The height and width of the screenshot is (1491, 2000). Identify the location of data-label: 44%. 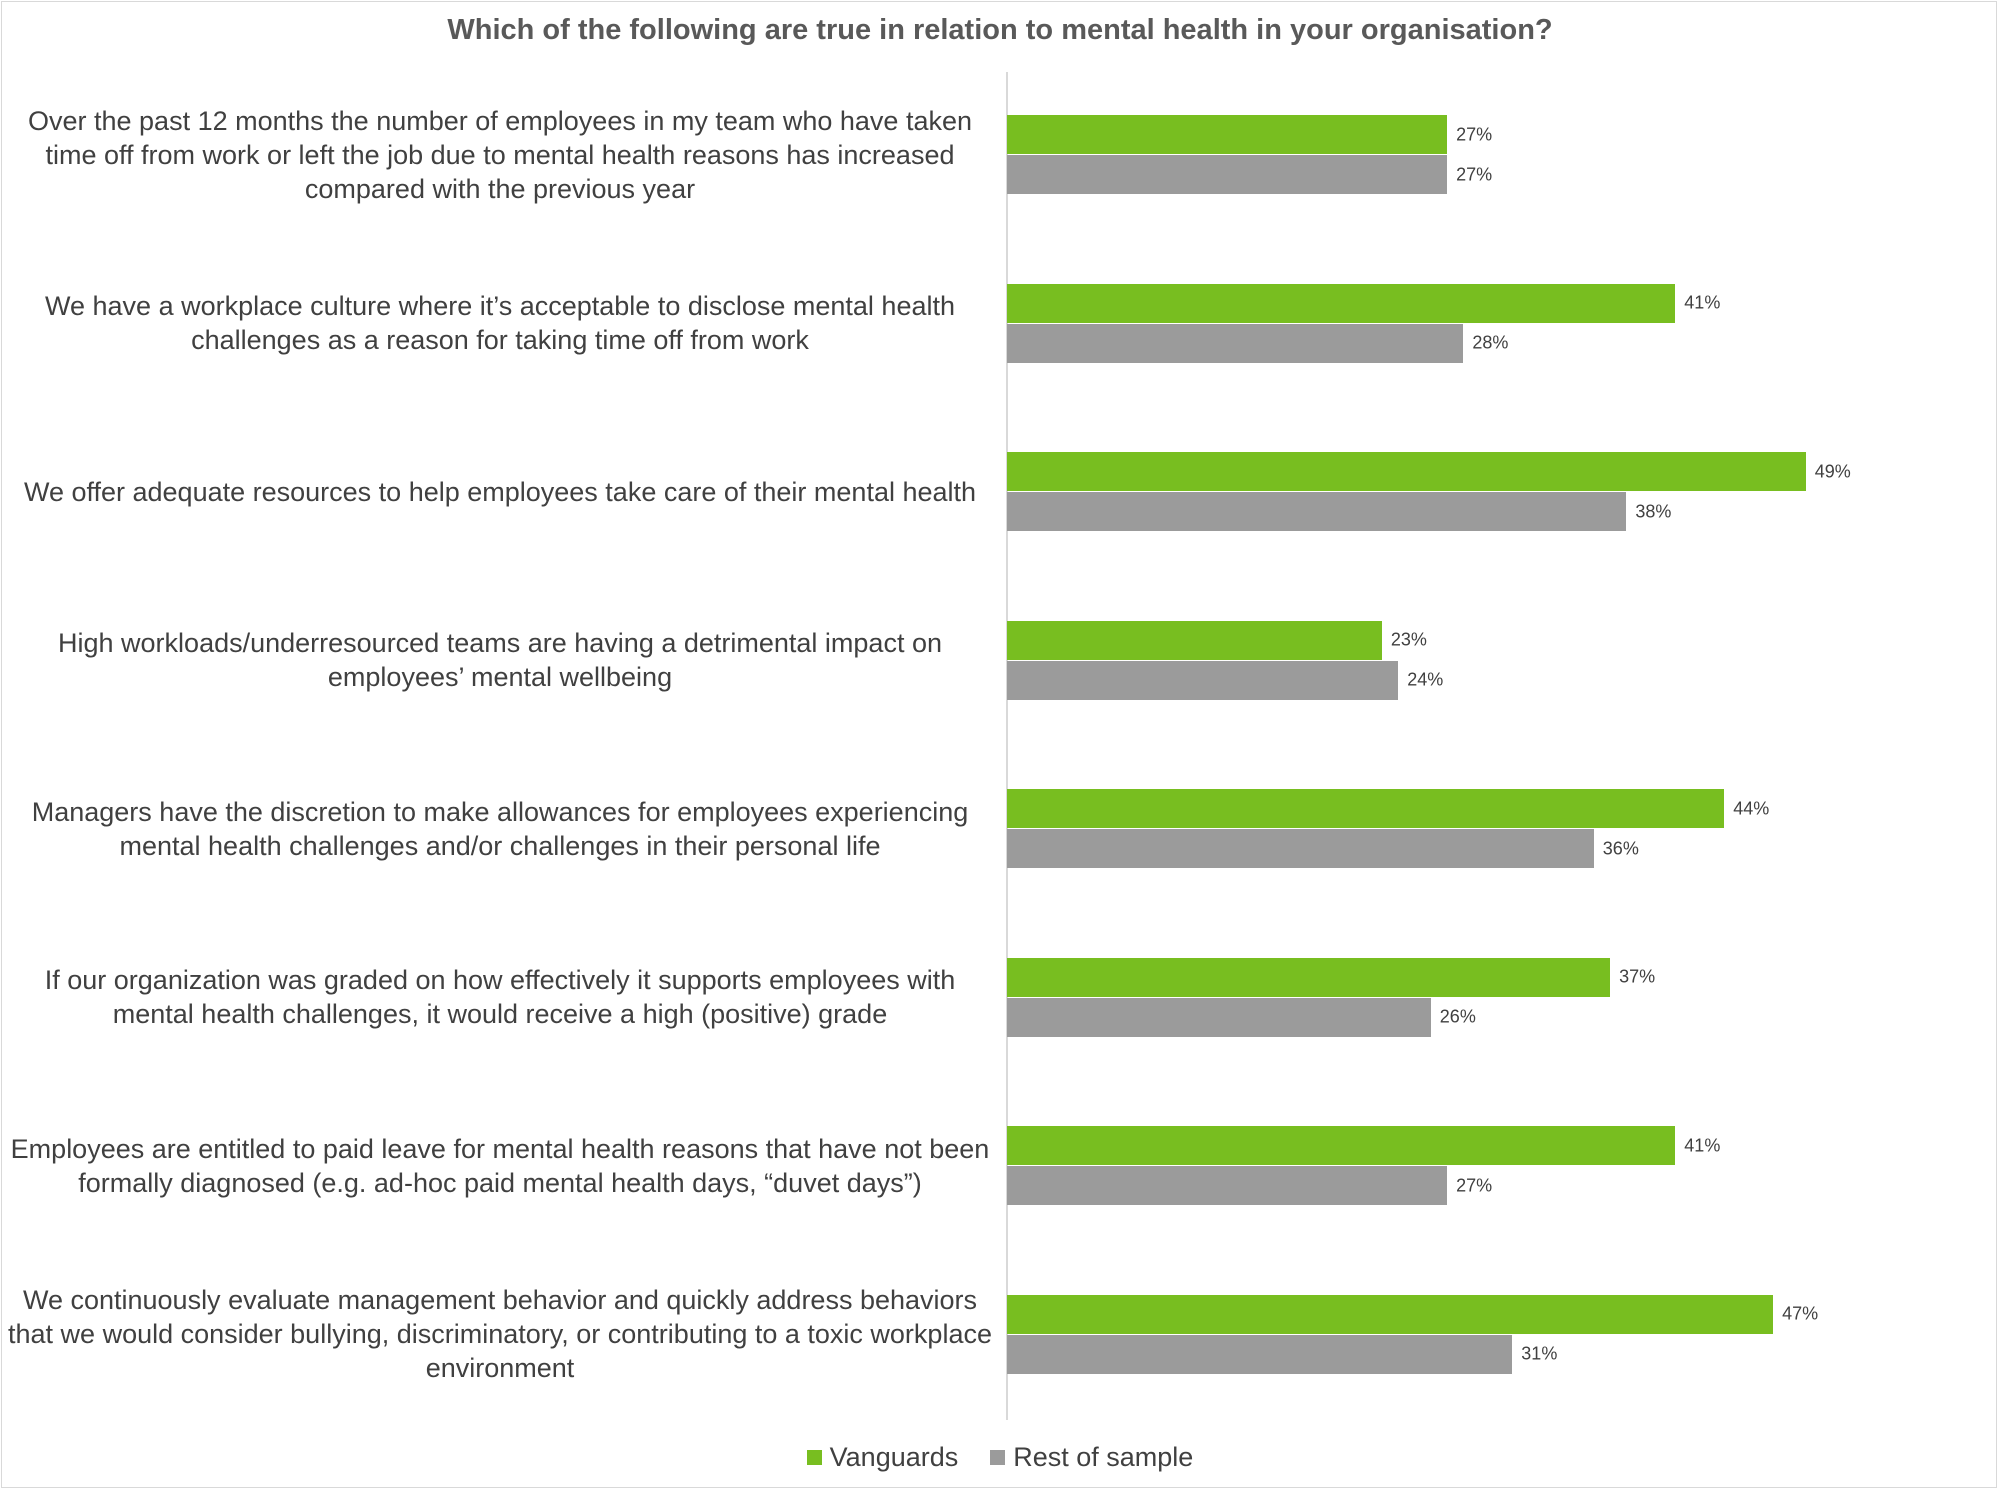
(1751, 808).